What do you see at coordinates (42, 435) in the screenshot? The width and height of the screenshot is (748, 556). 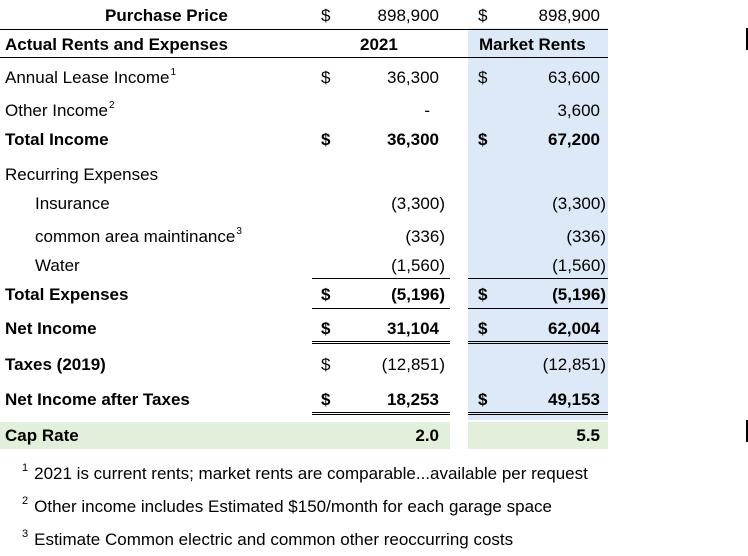 I see `cap-rate-label: Cap Rate` at bounding box center [42, 435].